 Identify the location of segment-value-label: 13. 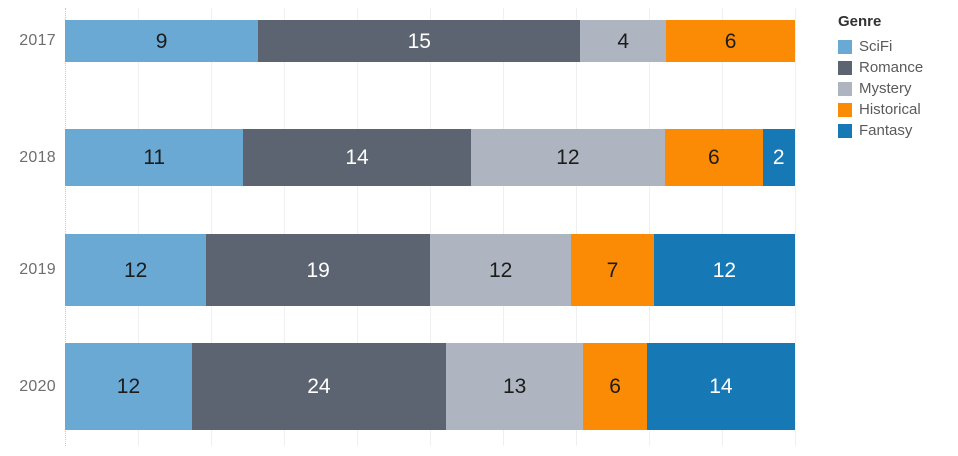
(514, 386).